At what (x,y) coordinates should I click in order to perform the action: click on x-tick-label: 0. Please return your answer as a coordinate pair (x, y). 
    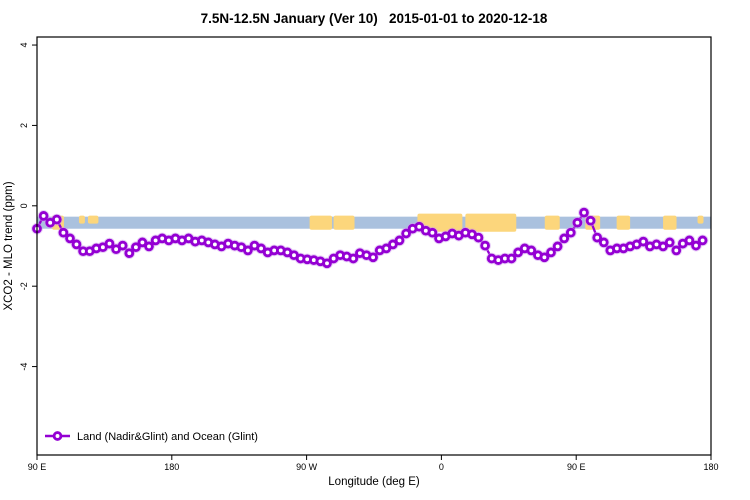
    Looking at the image, I should click on (441, 467).